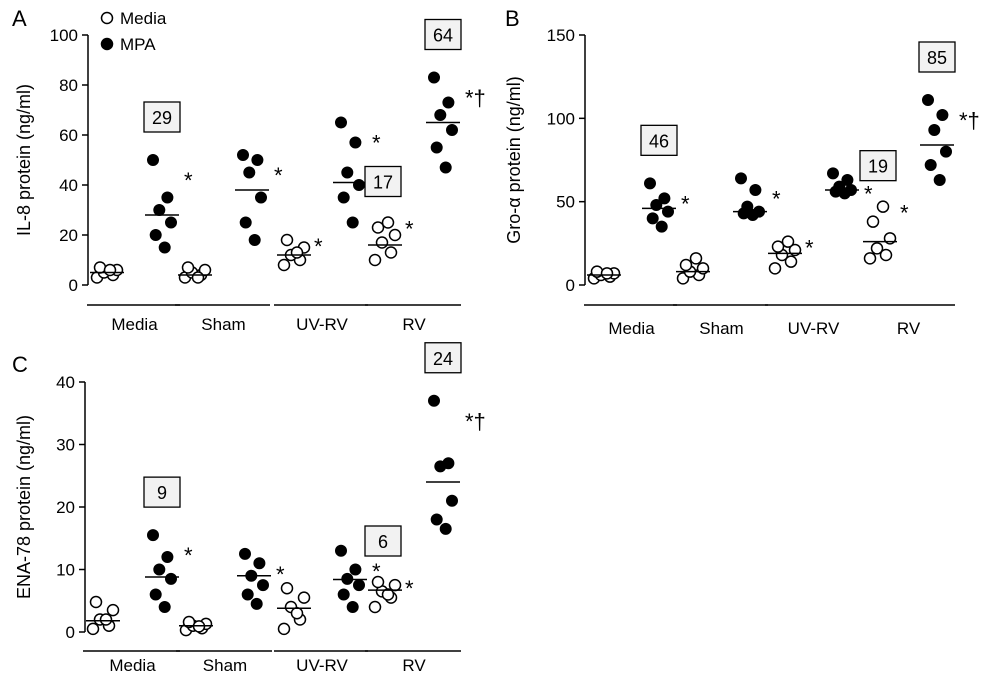 Image resolution: width=982 pixels, height=682 pixels. Describe the element at coordinates (65, 382) in the screenshot. I see `y-tick-label: 40` at that location.